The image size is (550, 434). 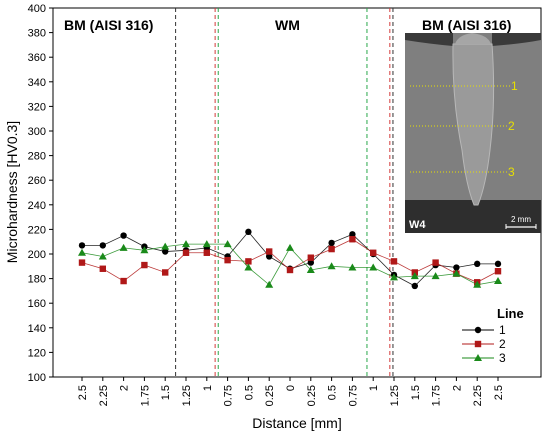 What do you see at coordinates (521, 219) in the screenshot?
I see `inset-scale-bar-label: 2 mm` at bounding box center [521, 219].